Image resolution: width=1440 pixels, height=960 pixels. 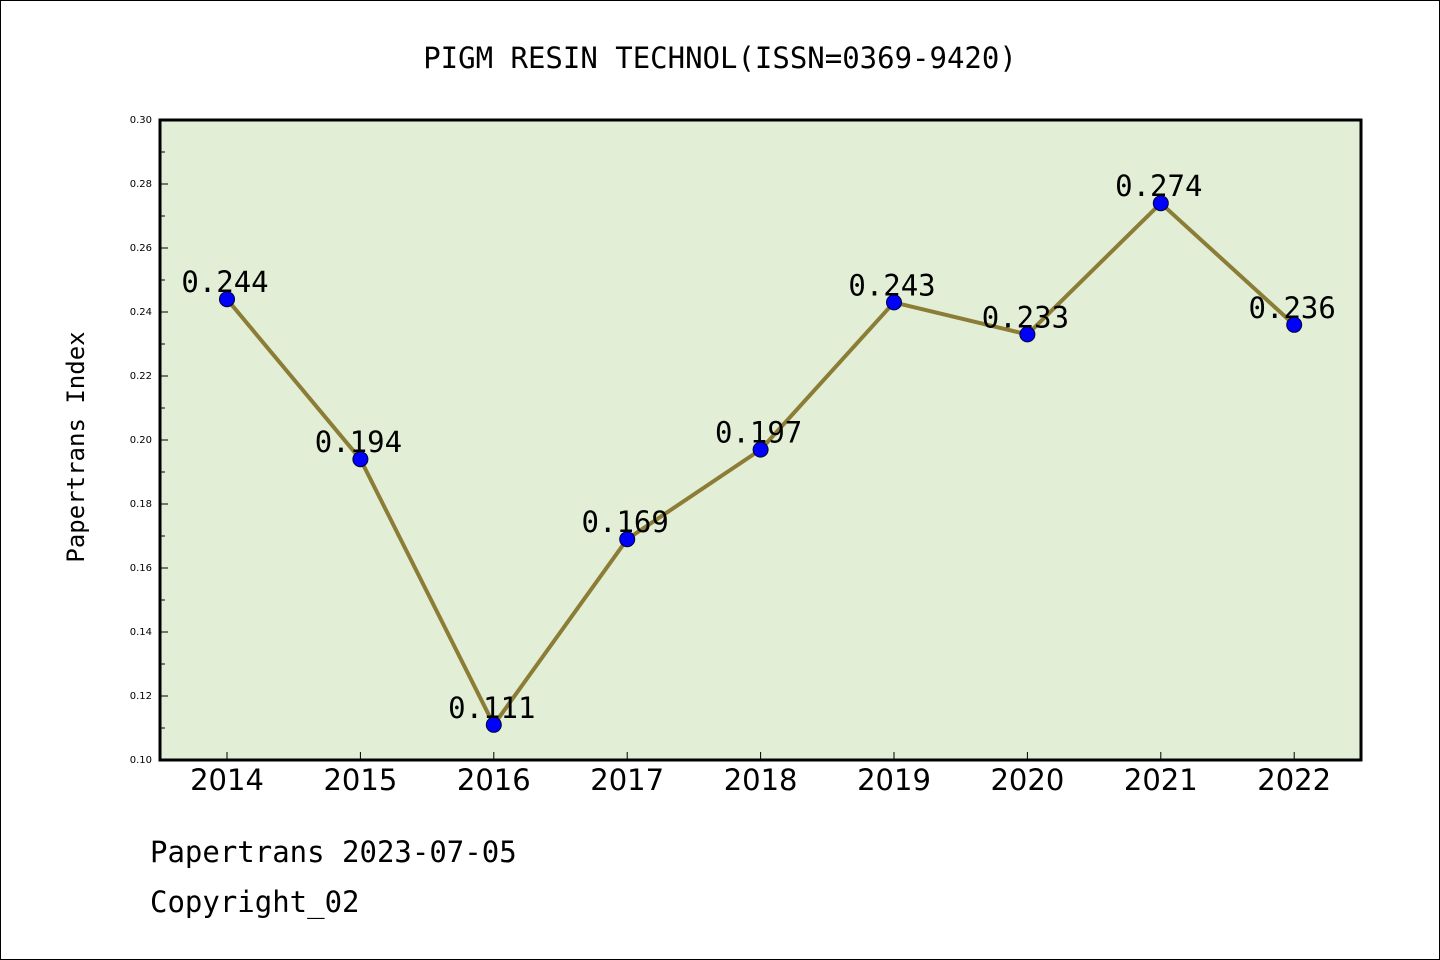 I want to click on x-axis: 2014 2015 2016 2017 2018 2019 2020 2021 2022, so click(x=760, y=774).